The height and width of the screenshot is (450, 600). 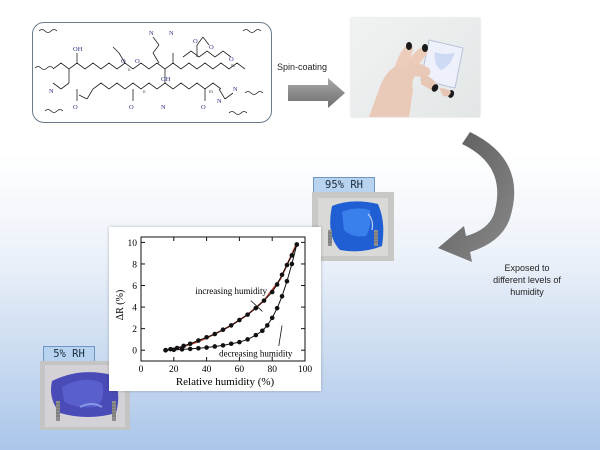 I want to click on exposed-caption: Exposed to different levels of humidity, so click(x=527, y=280).